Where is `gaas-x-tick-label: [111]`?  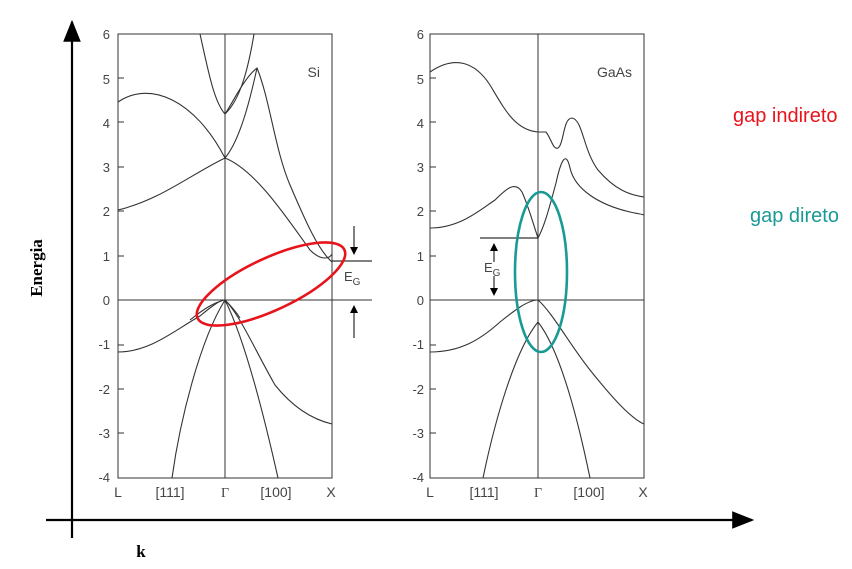
gaas-x-tick-label: [111] is located at coordinates (483, 492).